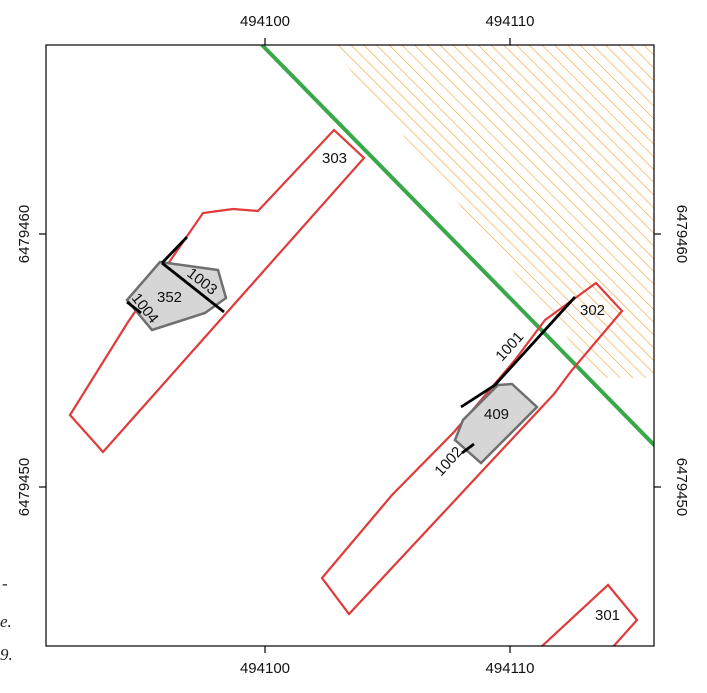  What do you see at coordinates (334, 158) in the screenshot?
I see `label-303: 303` at bounding box center [334, 158].